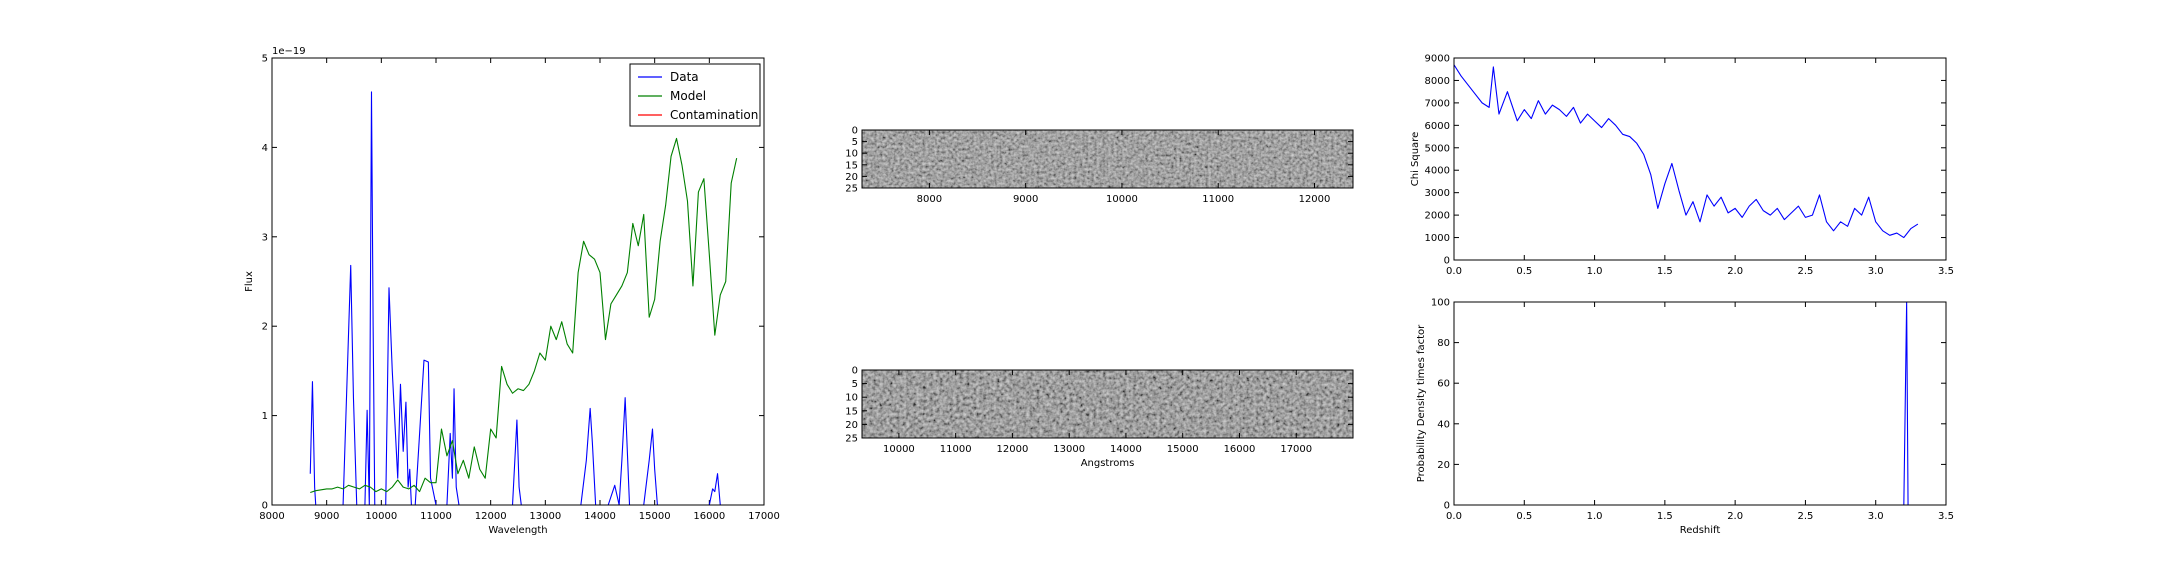  What do you see at coordinates (265, 237) in the screenshot?
I see `y-tick-label: 3` at bounding box center [265, 237].